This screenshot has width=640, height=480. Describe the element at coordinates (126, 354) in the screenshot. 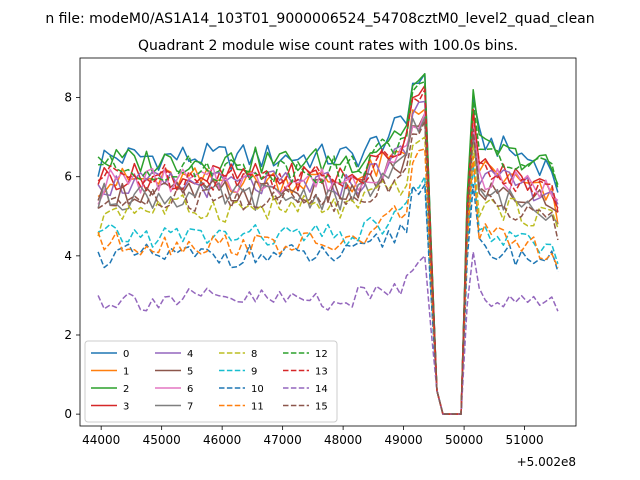

I see `legend-label-0: 0` at that location.